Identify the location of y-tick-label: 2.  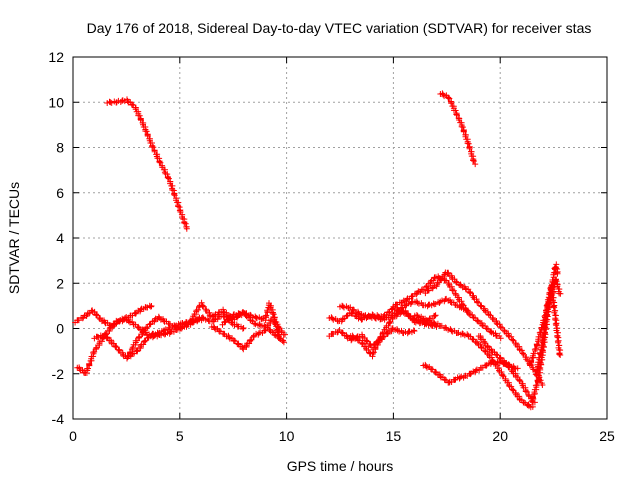
(60, 283).